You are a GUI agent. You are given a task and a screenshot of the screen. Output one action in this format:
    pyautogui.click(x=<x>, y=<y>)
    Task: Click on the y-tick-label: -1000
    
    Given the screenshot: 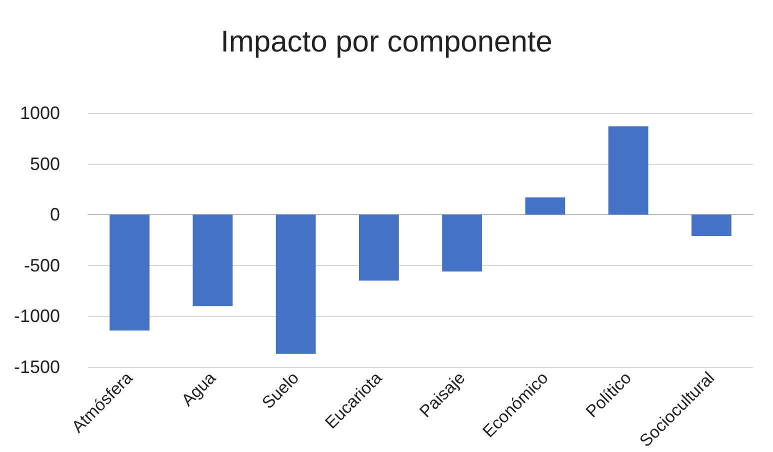 What is the action you would take?
    pyautogui.click(x=37, y=316)
    